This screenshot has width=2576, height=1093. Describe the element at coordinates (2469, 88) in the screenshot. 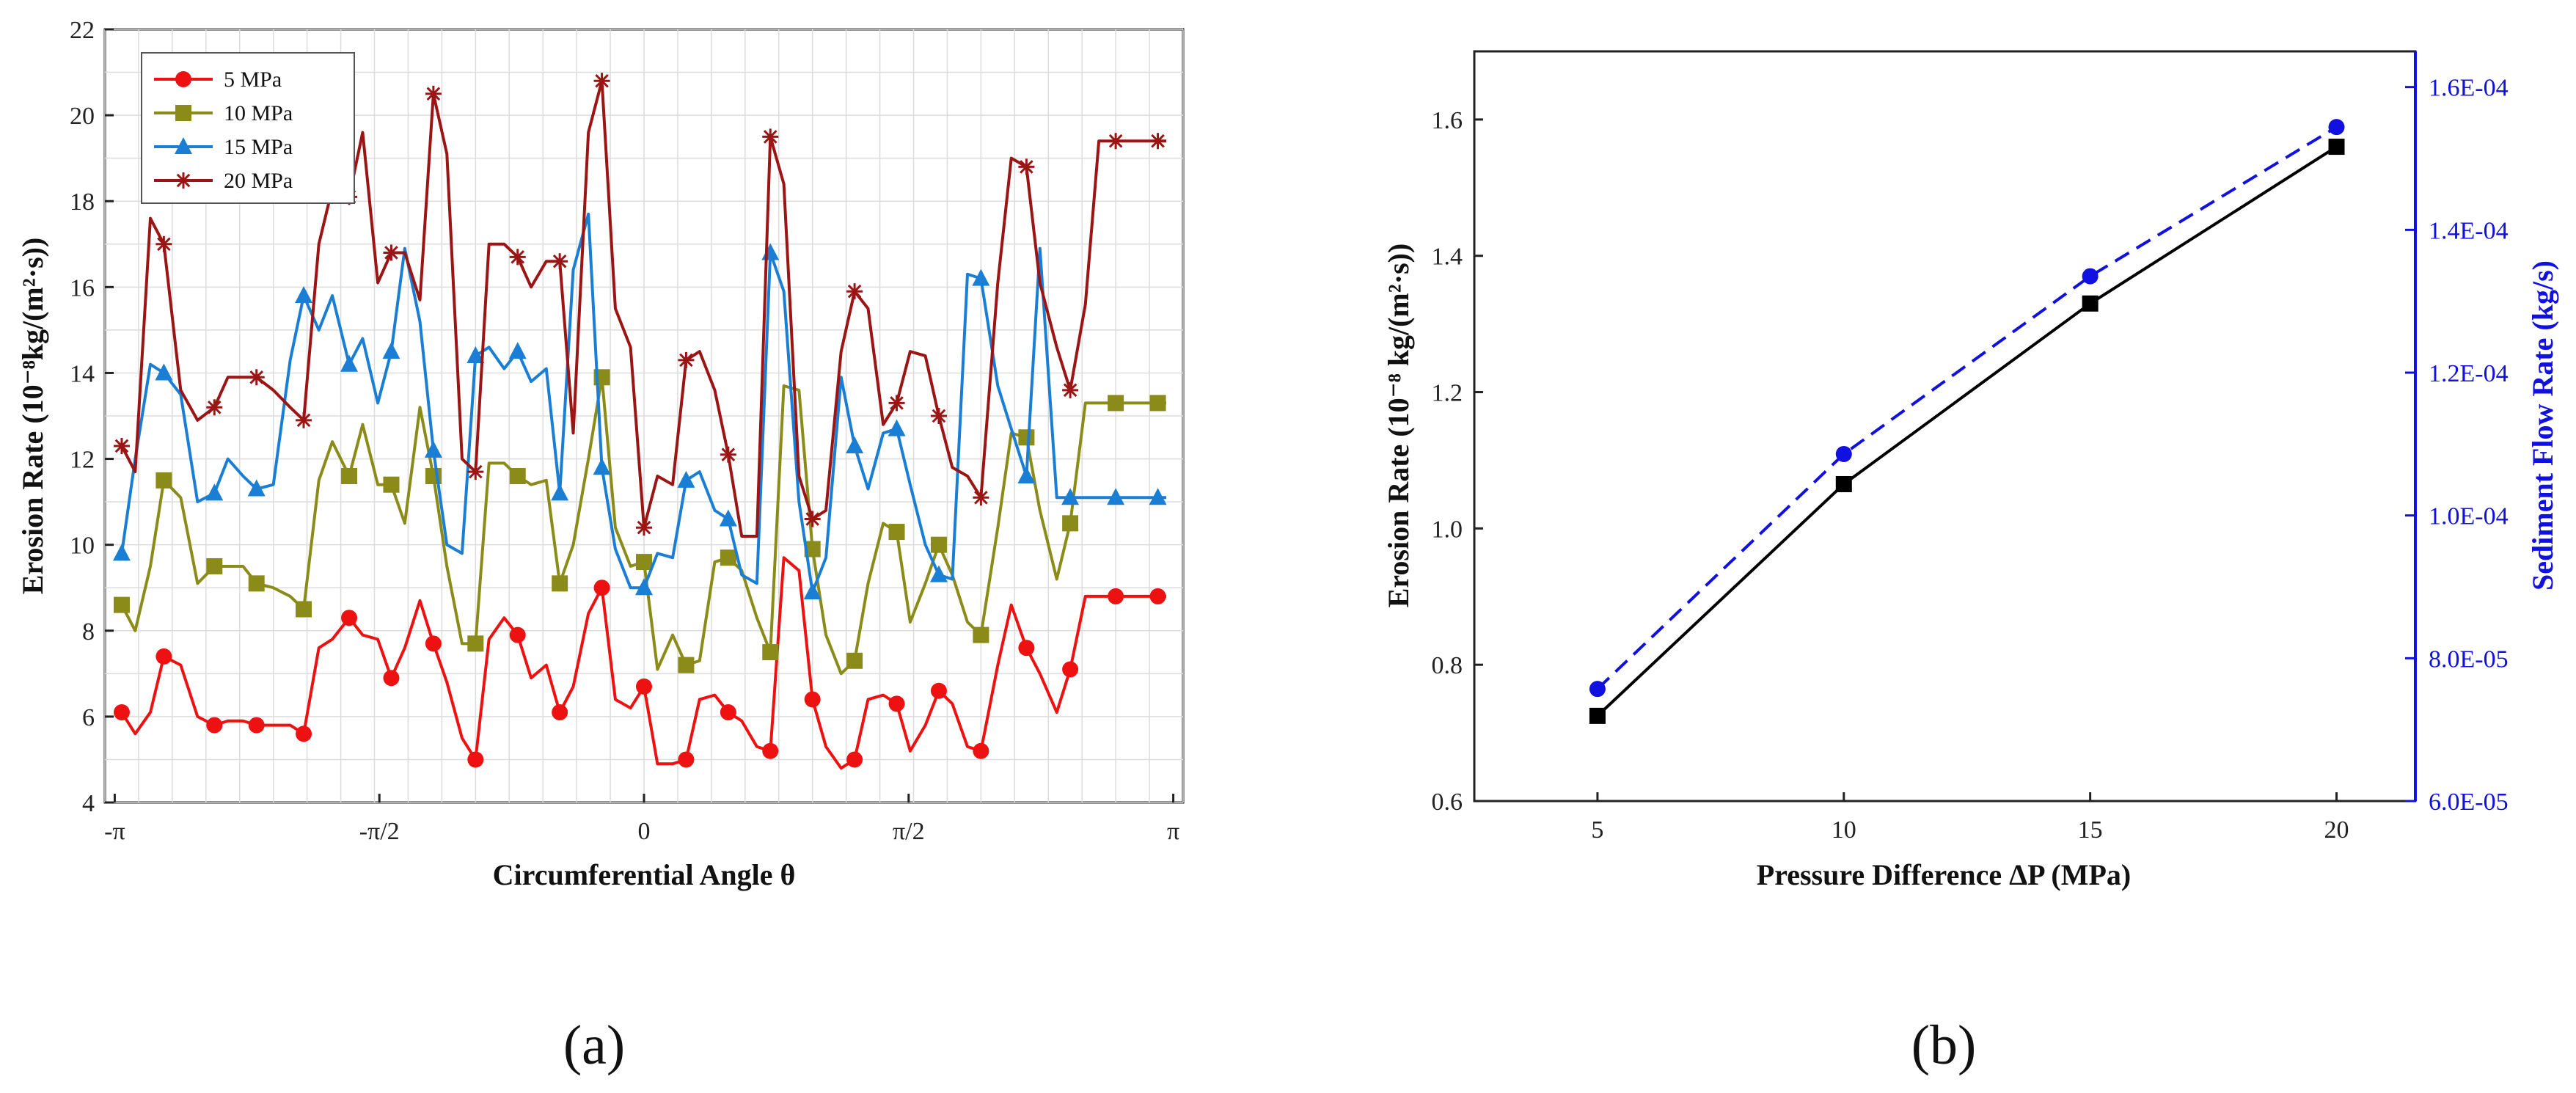

I see `chart-b-y-right-tick-label: 1.6E-04` at that location.